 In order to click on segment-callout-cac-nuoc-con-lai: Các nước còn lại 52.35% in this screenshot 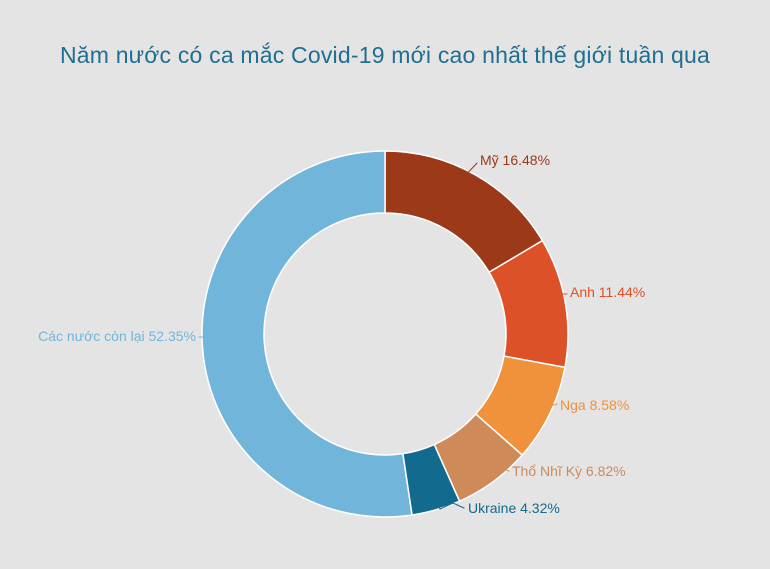, I will do `click(117, 336)`.